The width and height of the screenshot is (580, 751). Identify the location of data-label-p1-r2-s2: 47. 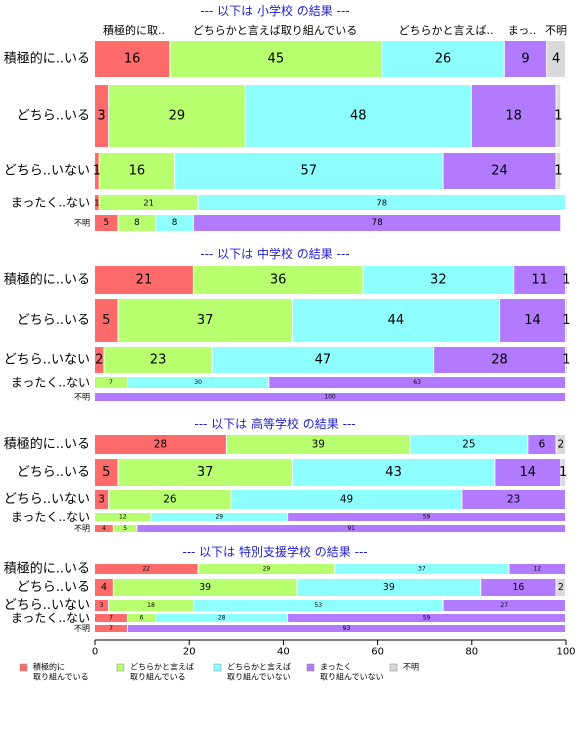
(323, 360).